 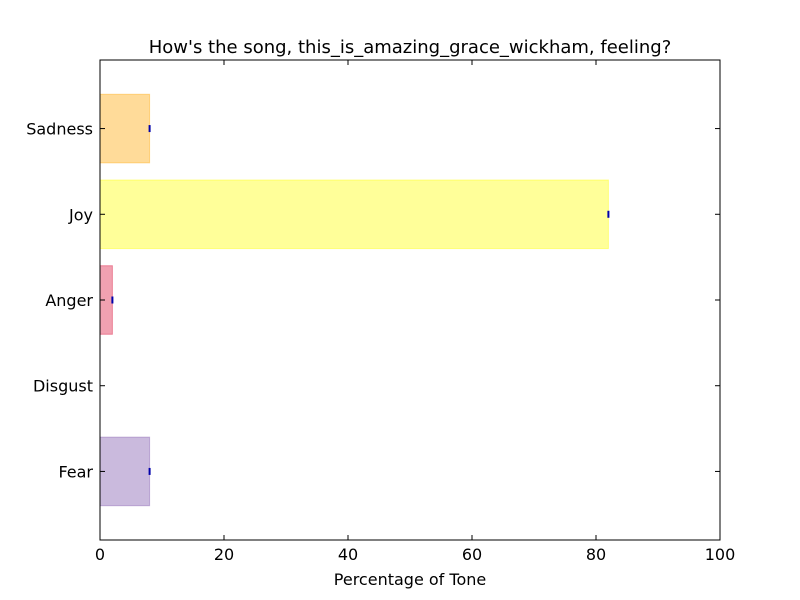 What do you see at coordinates (125, 471) in the screenshot?
I see `bar-fear` at bounding box center [125, 471].